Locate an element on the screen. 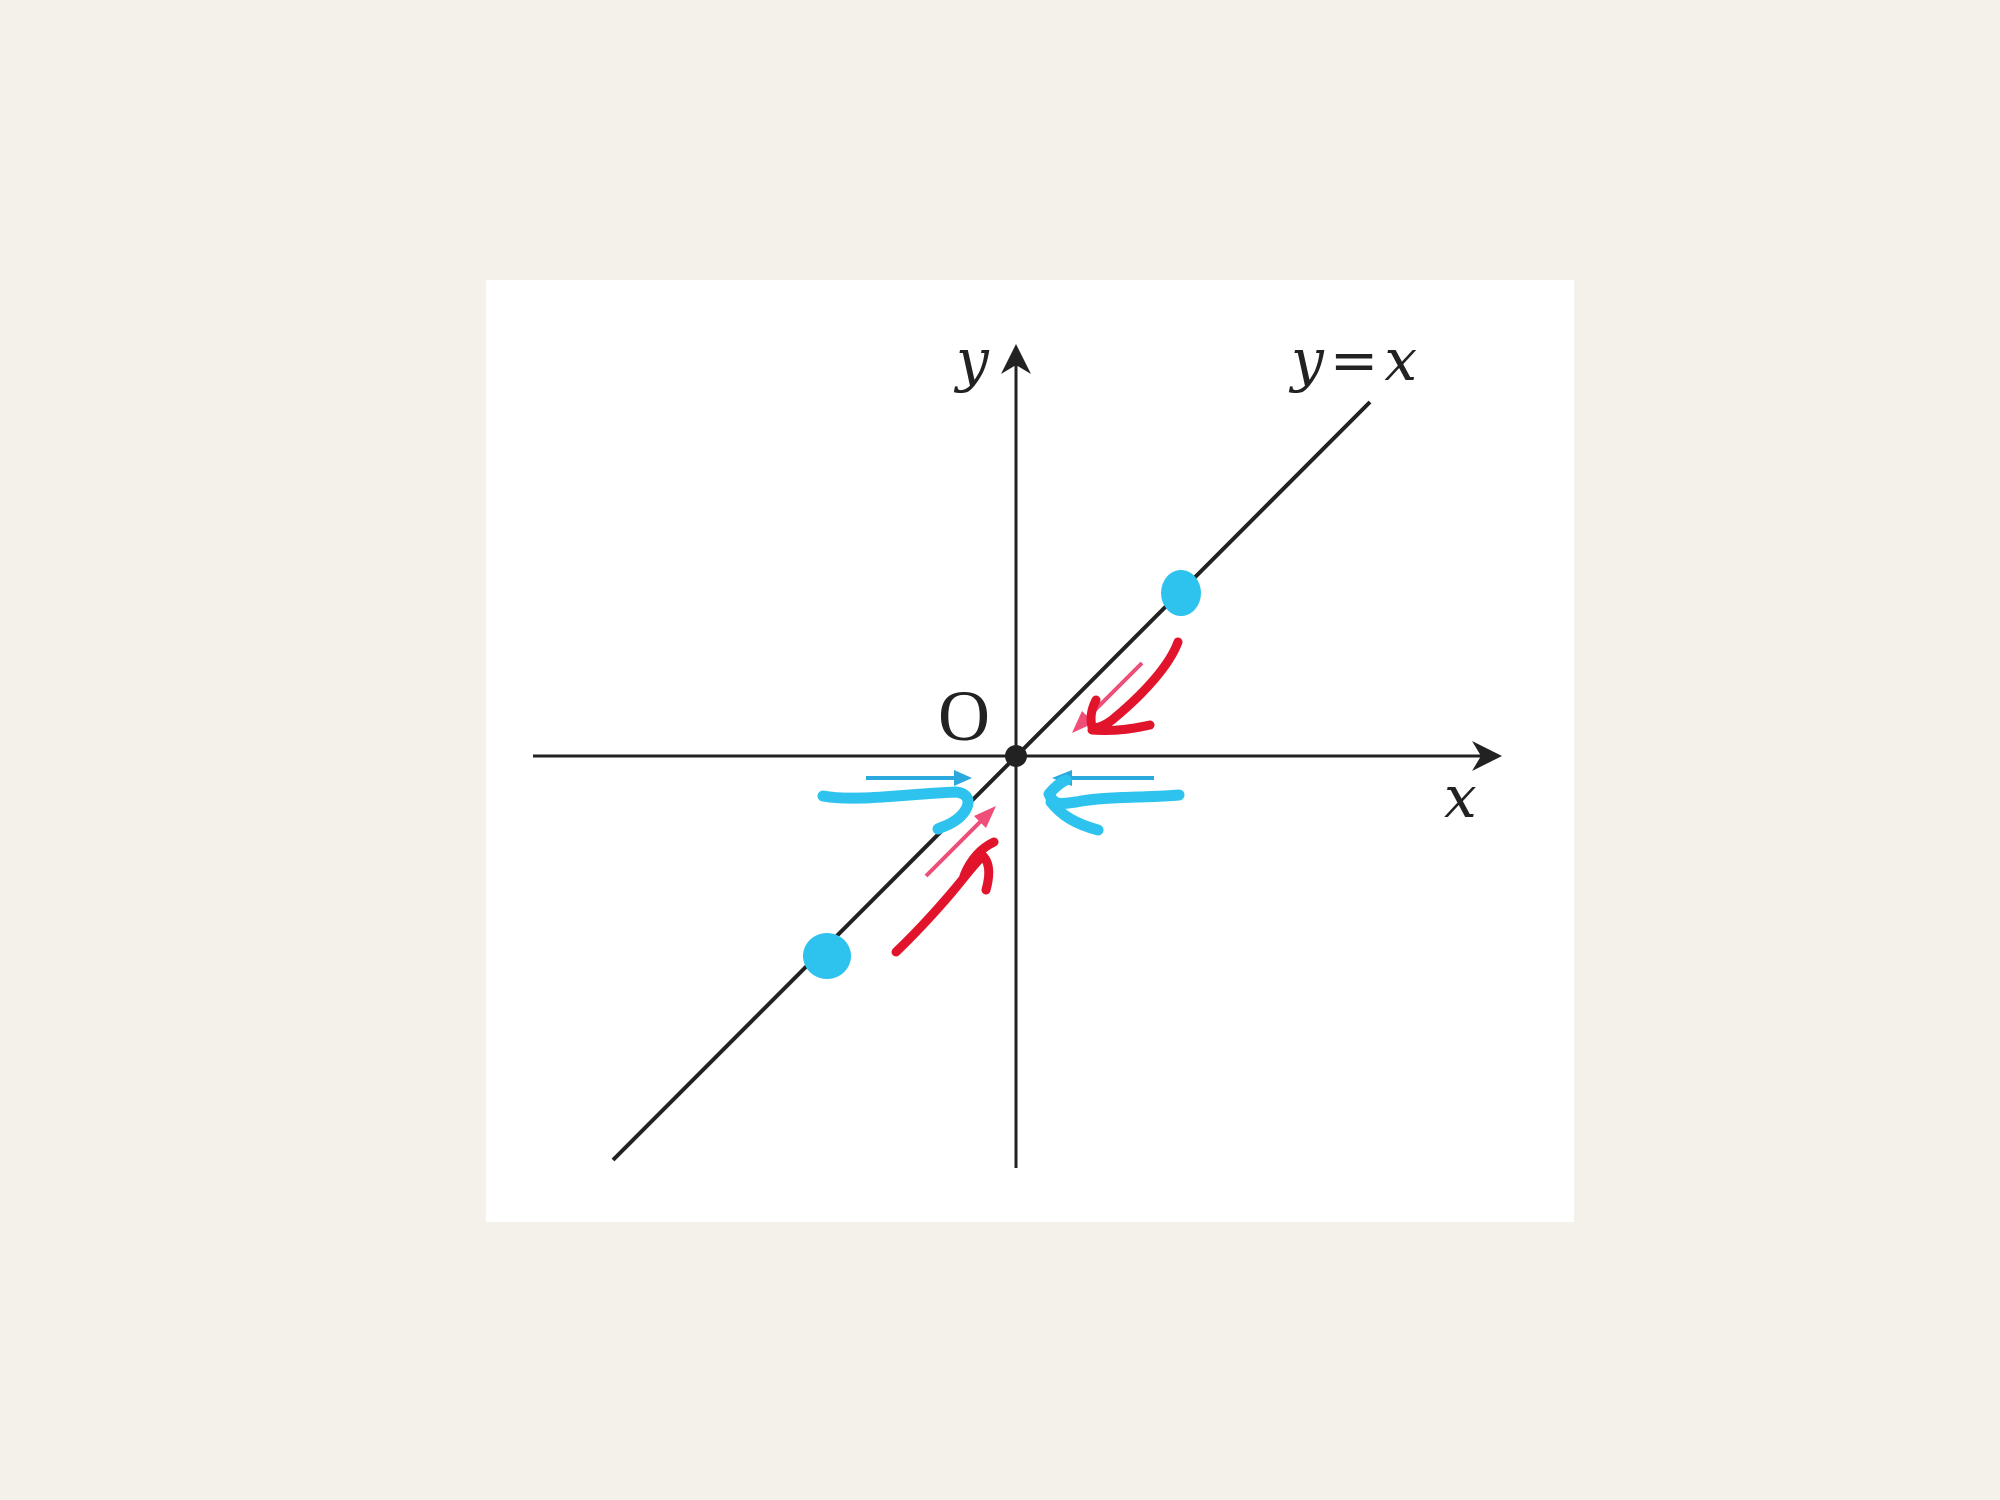  x-axis-label: x is located at coordinates (1460, 797).